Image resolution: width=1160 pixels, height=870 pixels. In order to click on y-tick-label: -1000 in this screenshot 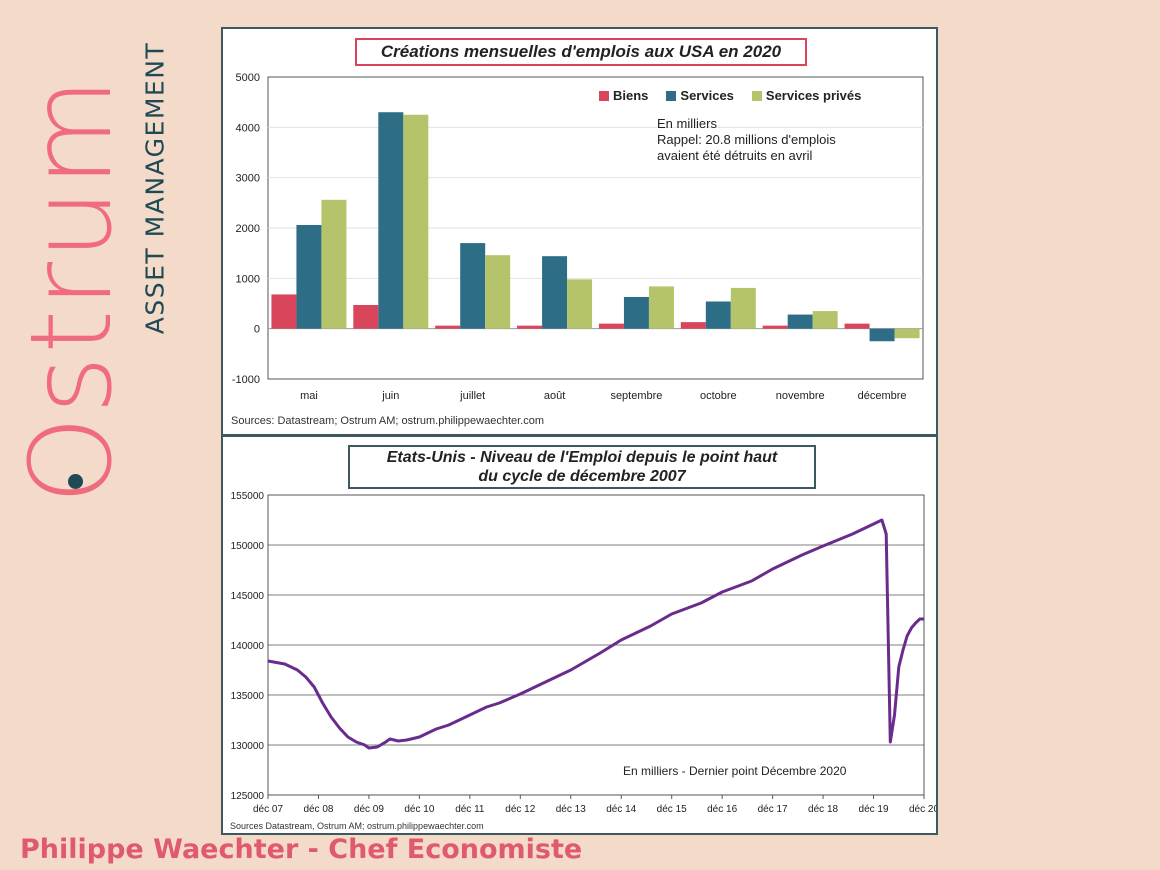, I will do `click(246, 380)`.